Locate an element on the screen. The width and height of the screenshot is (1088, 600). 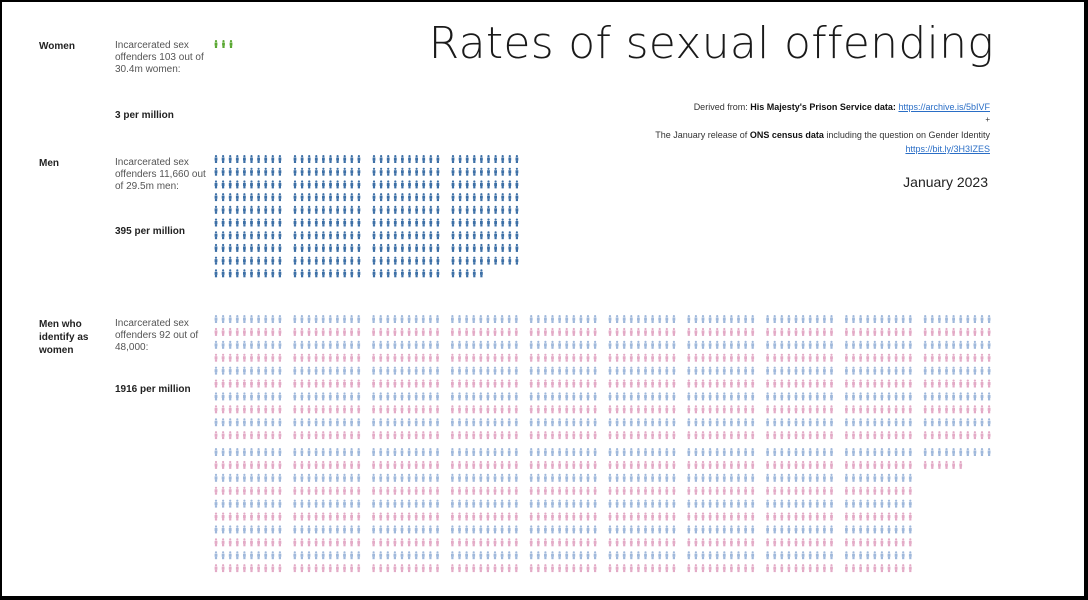
source-link-census: https://bit.ly/3H3IZES is located at coordinates (947, 149).